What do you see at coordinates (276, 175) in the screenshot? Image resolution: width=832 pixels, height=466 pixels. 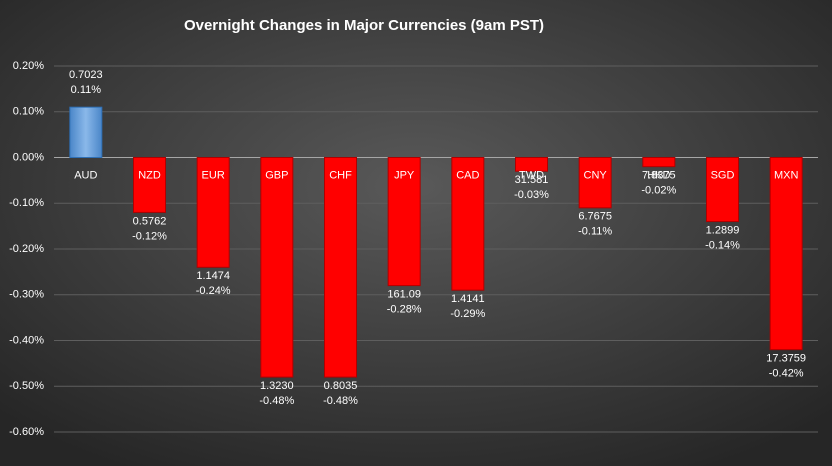 I see `x-tick-label: GBP` at bounding box center [276, 175].